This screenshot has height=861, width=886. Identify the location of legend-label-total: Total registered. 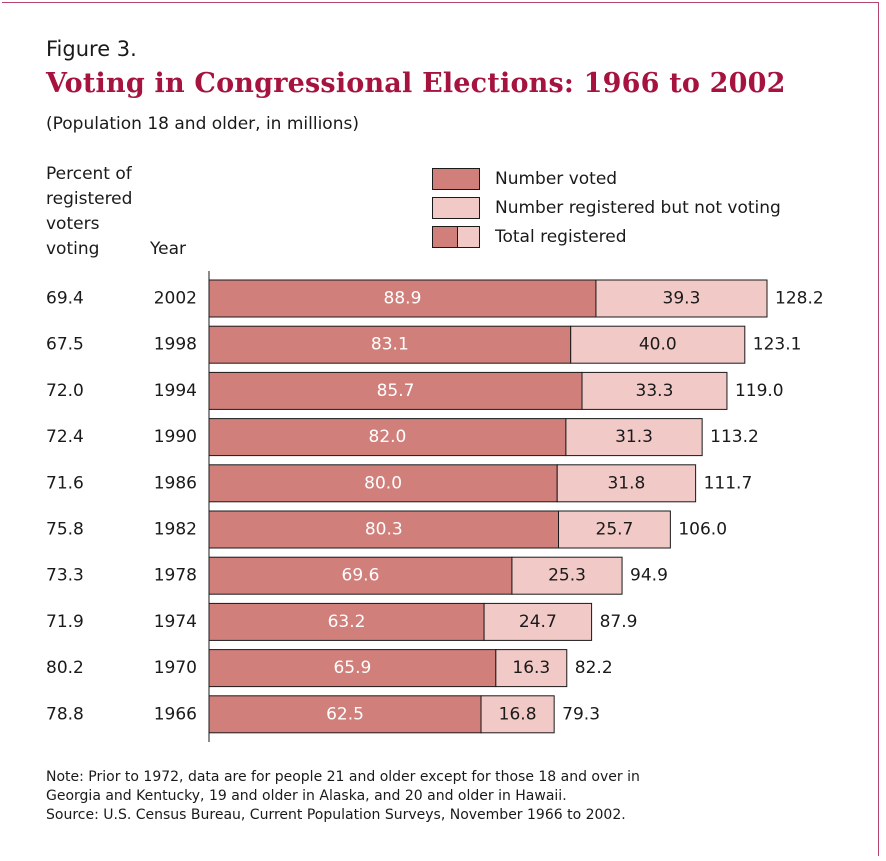
(561, 237).